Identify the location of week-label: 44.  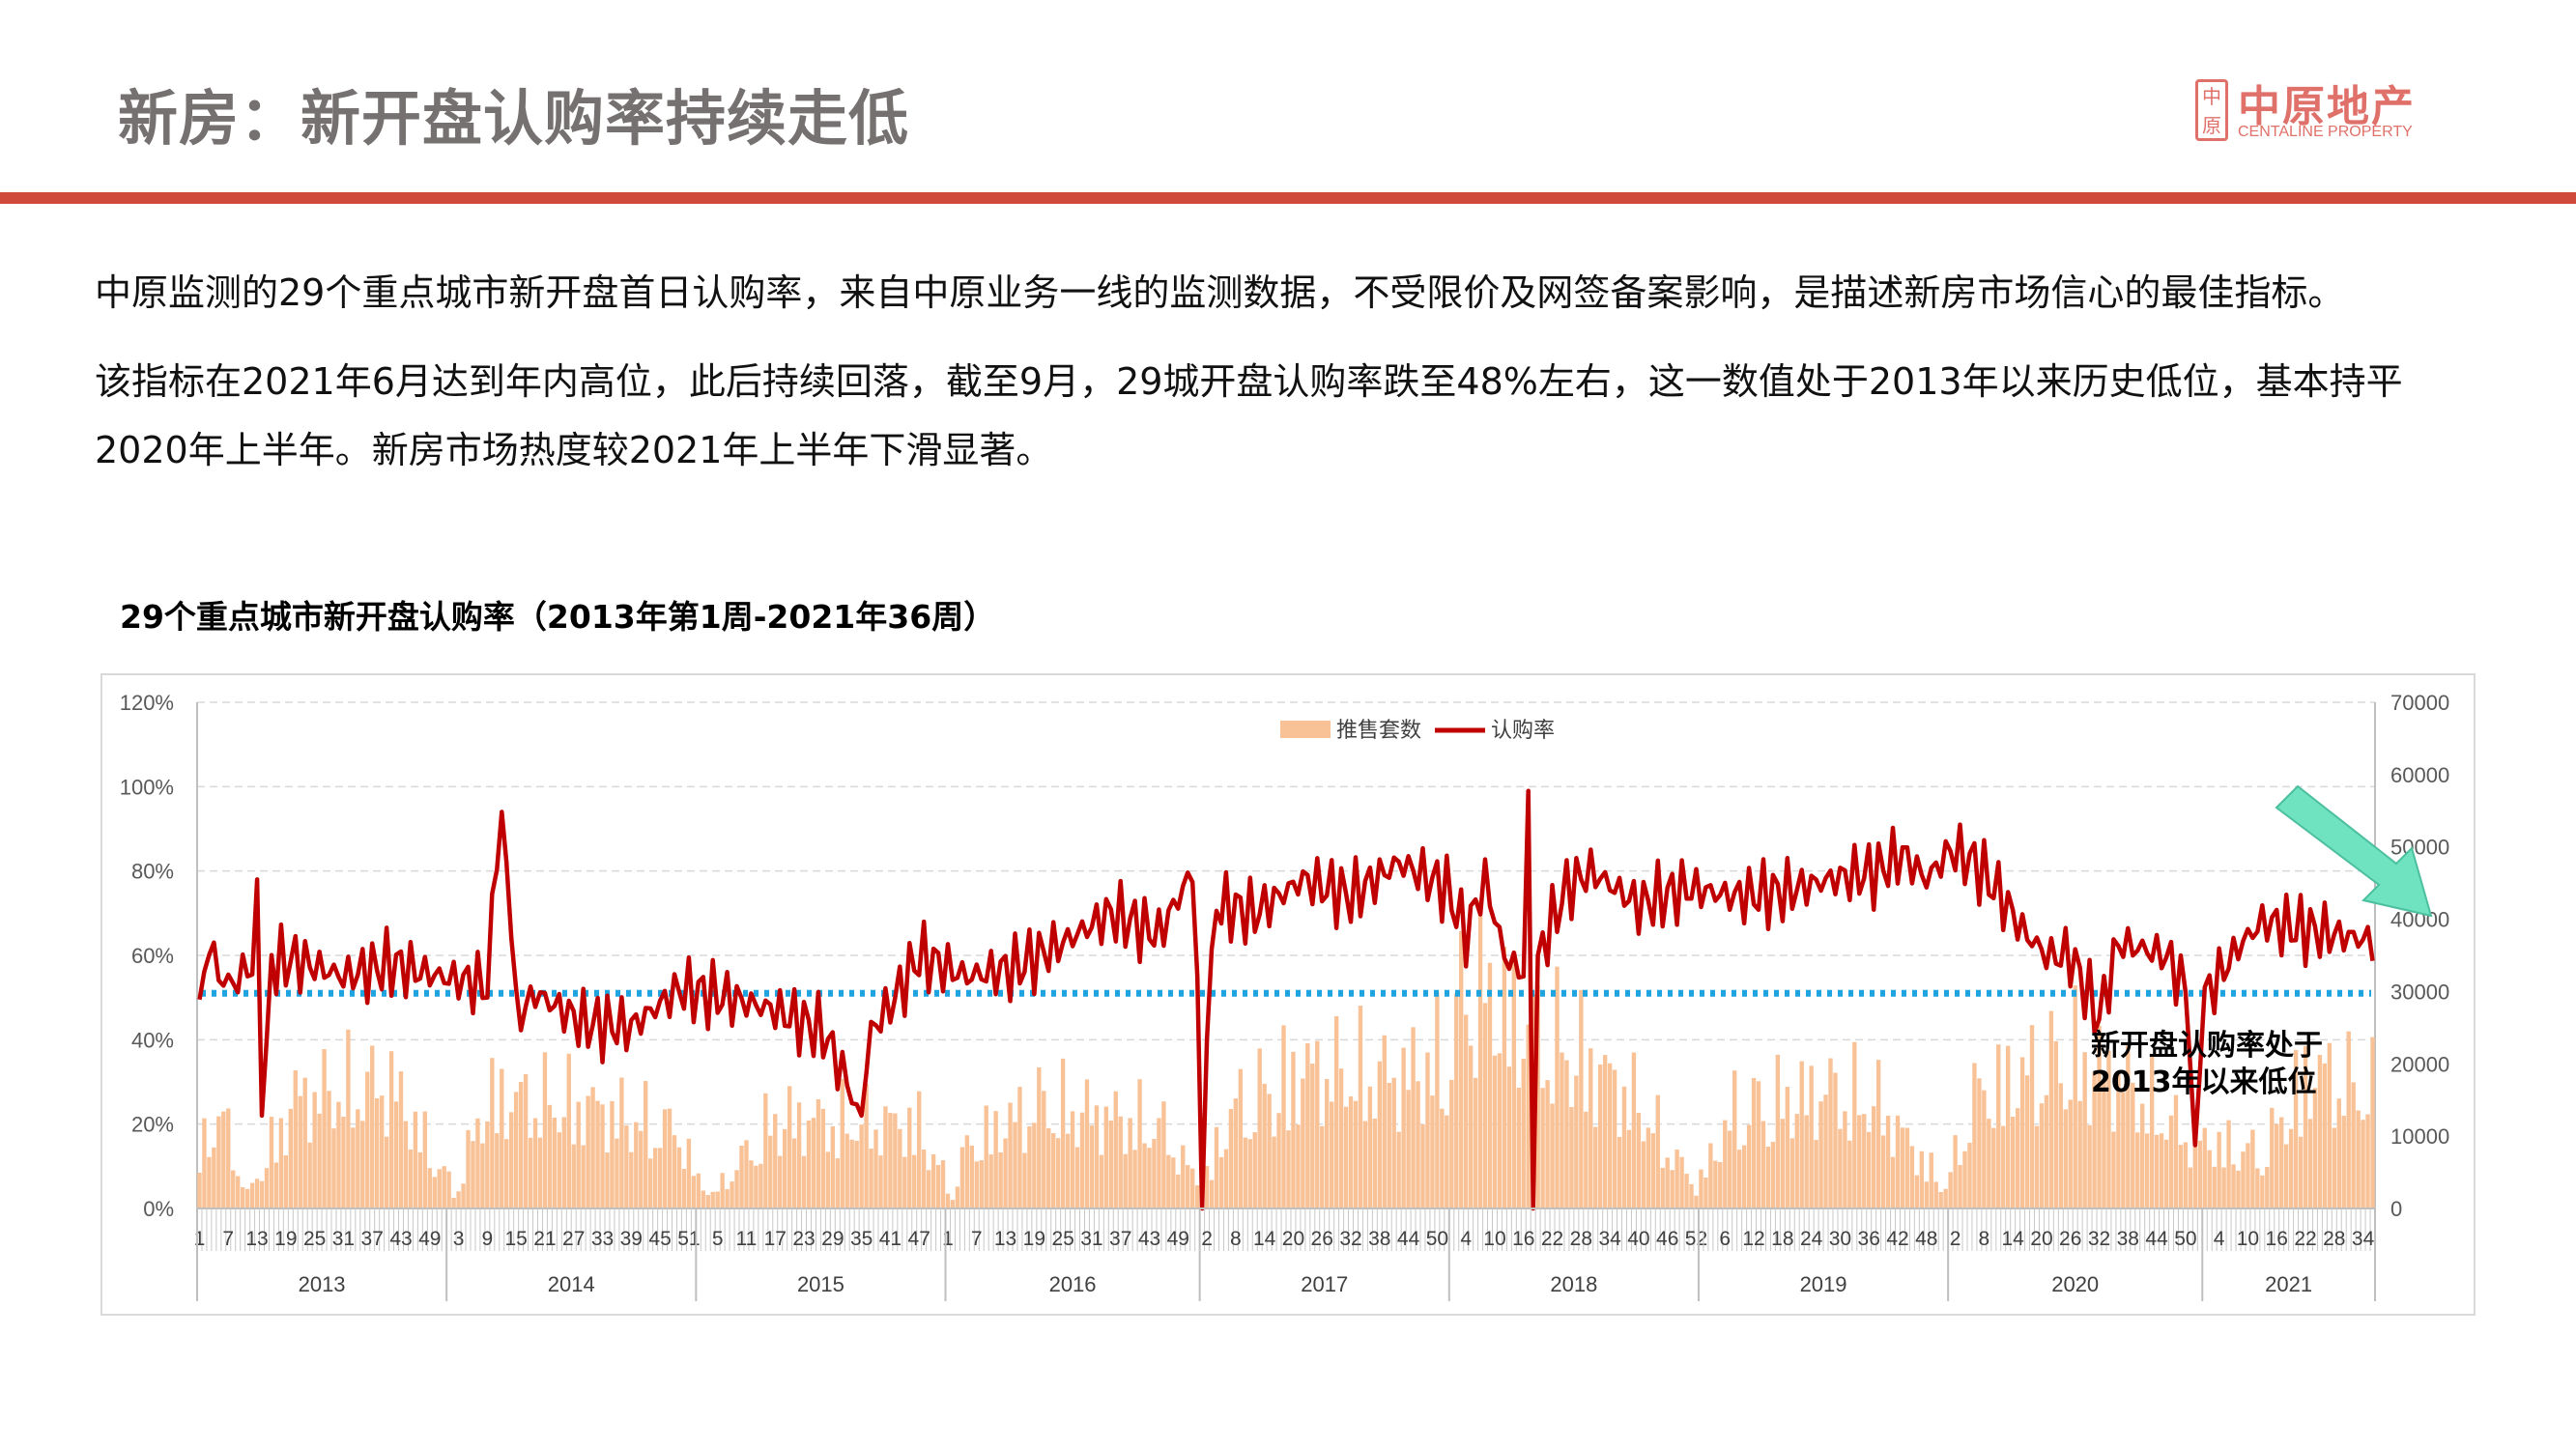
(1409, 1239).